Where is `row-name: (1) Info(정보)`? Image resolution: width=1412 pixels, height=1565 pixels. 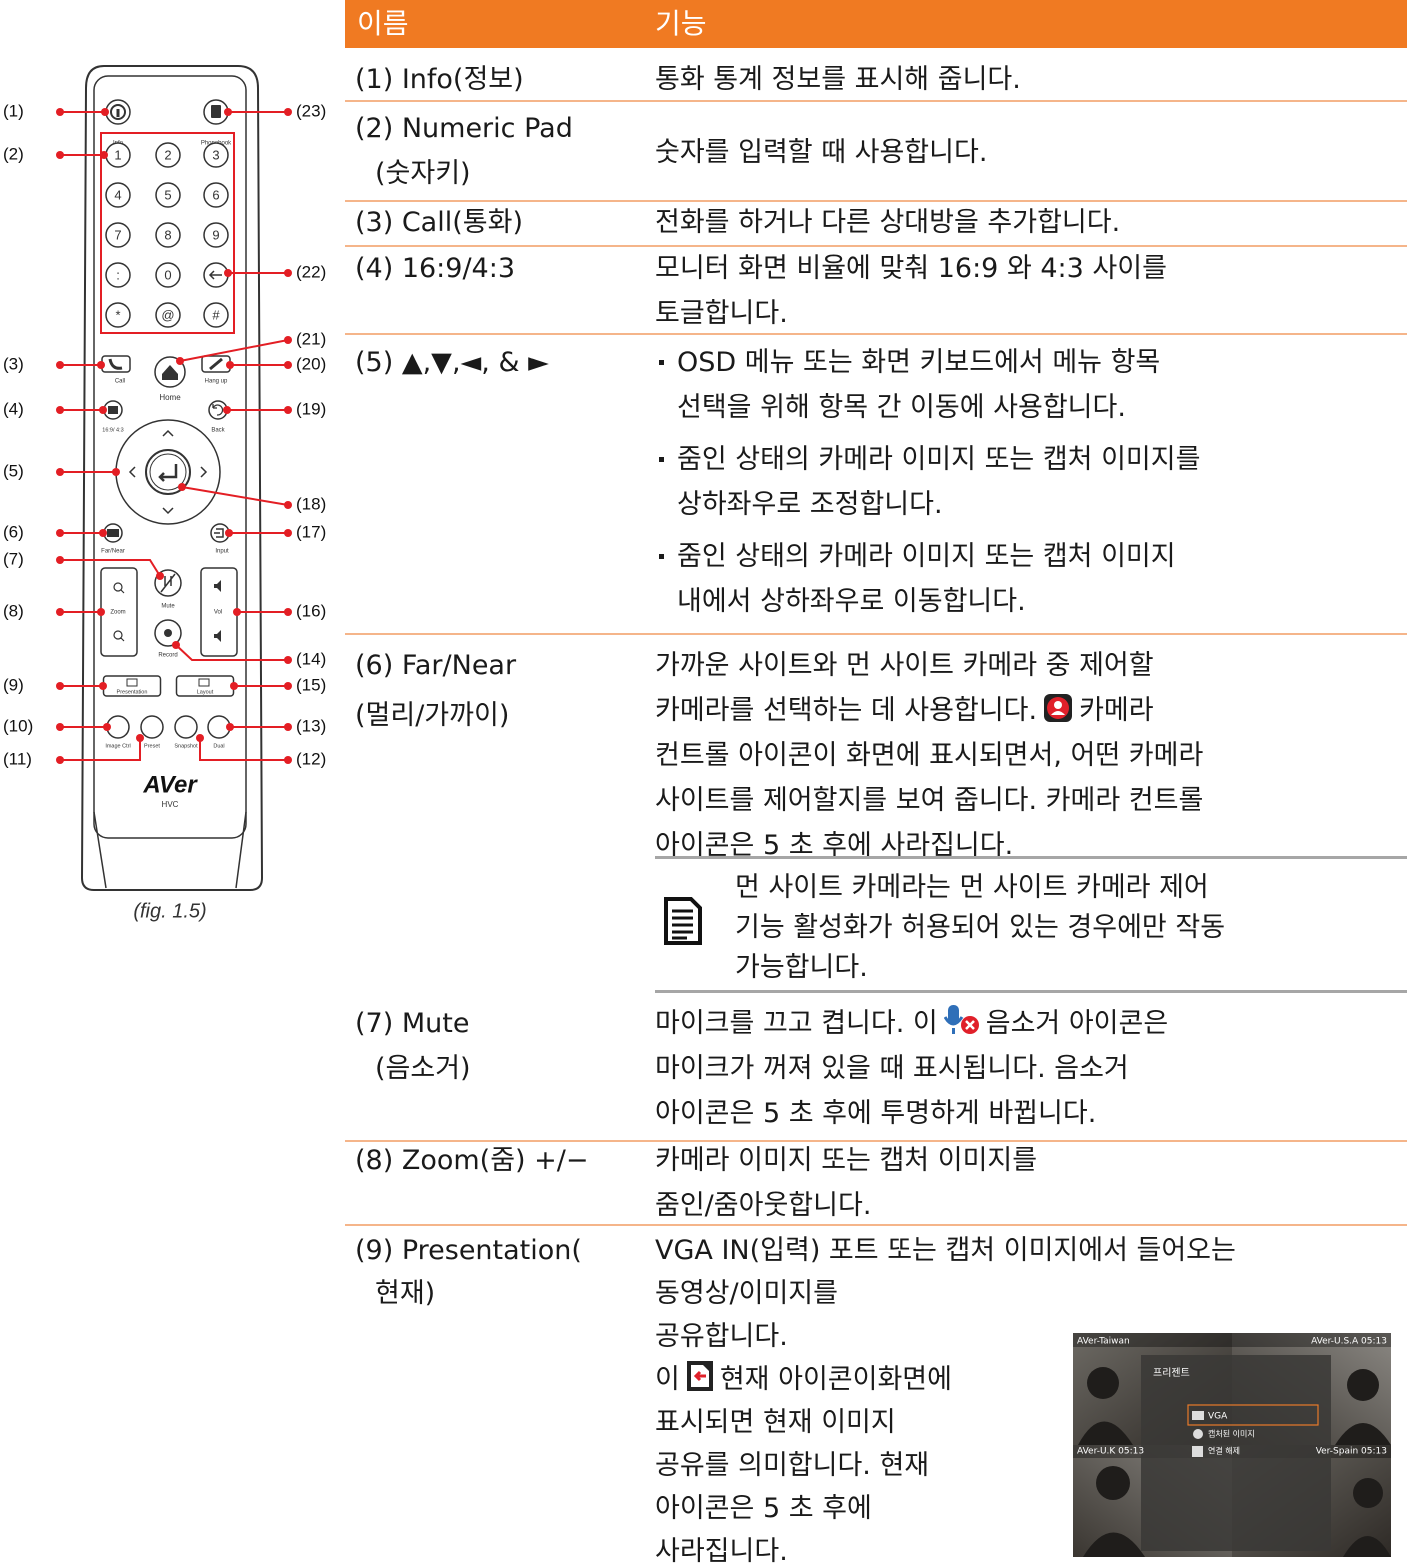
row-name: (1) Info(정보) is located at coordinates (505, 79).